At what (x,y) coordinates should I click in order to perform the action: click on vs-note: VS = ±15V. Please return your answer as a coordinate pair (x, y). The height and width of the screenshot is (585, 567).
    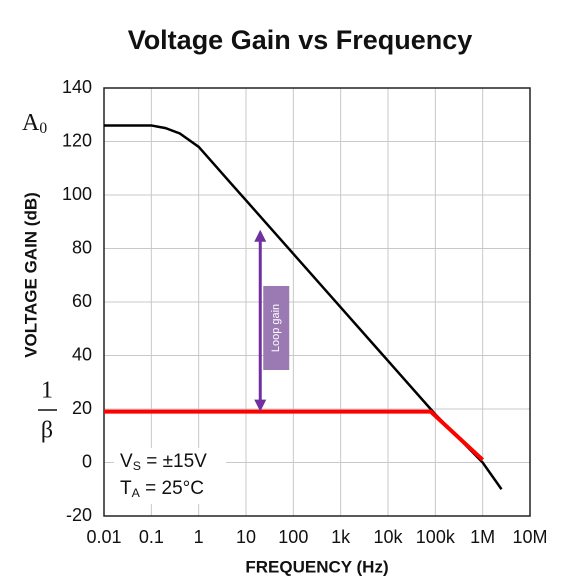
    Looking at the image, I should click on (163, 462).